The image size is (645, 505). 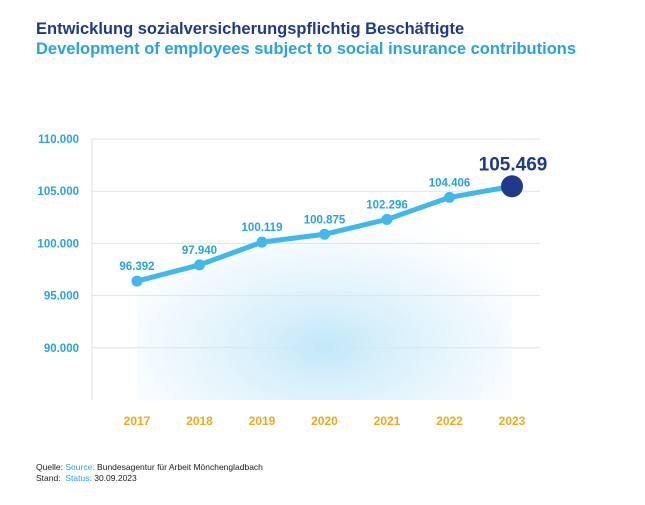 I want to click on data-label: 102.296, so click(x=387, y=205).